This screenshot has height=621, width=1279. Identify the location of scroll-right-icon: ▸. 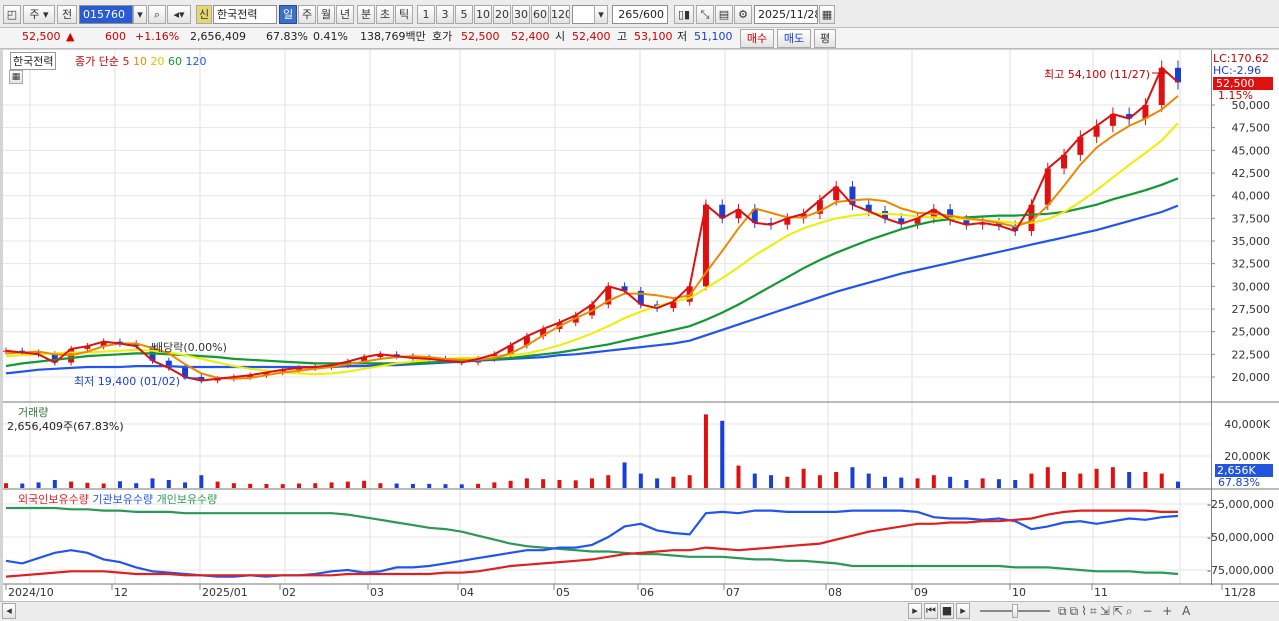
(915, 611).